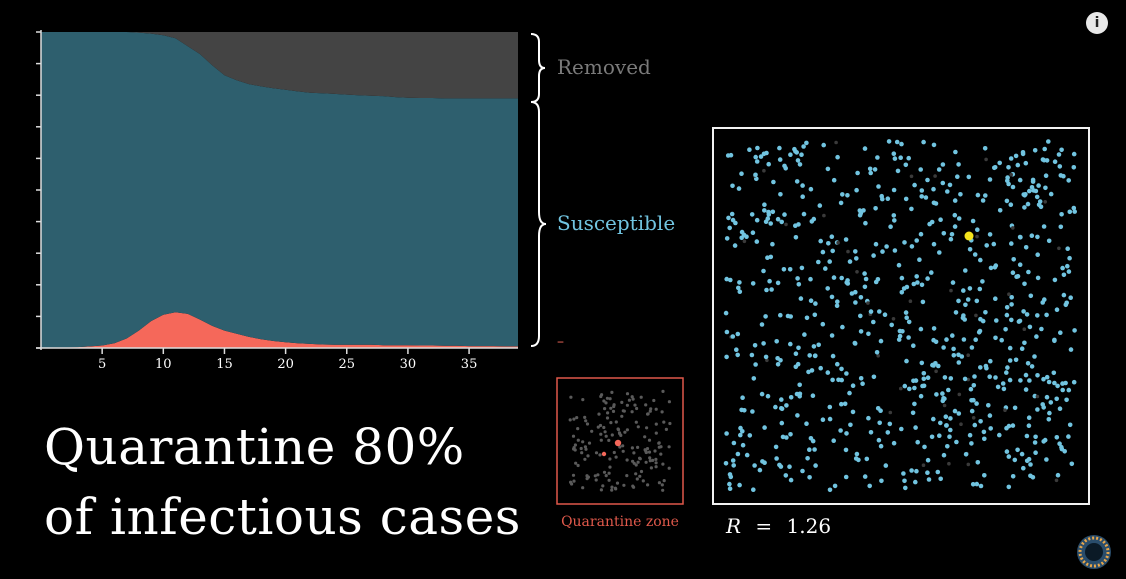  What do you see at coordinates (285, 364) in the screenshot?
I see `x-tick-label: 20` at bounding box center [285, 364].